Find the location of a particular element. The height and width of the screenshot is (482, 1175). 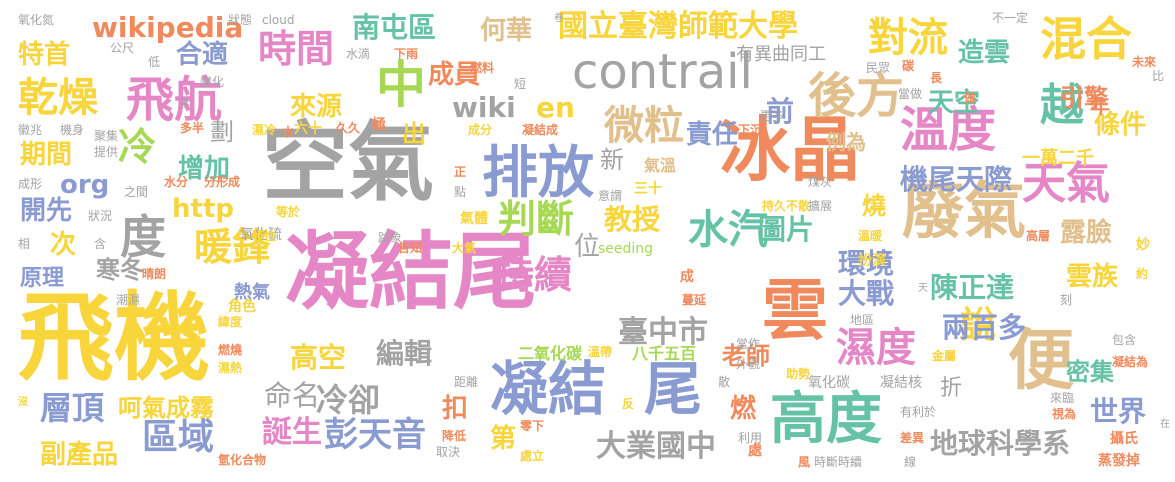

word: 短 is located at coordinates (520, 84).